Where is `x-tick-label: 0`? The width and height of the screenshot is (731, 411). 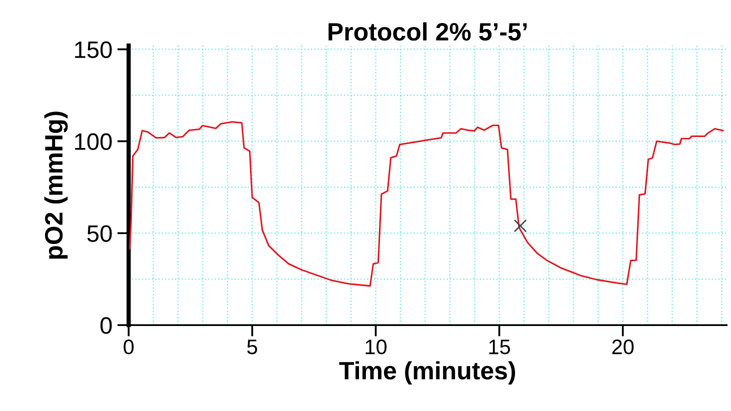
x-tick-label: 0 is located at coordinates (129, 347).